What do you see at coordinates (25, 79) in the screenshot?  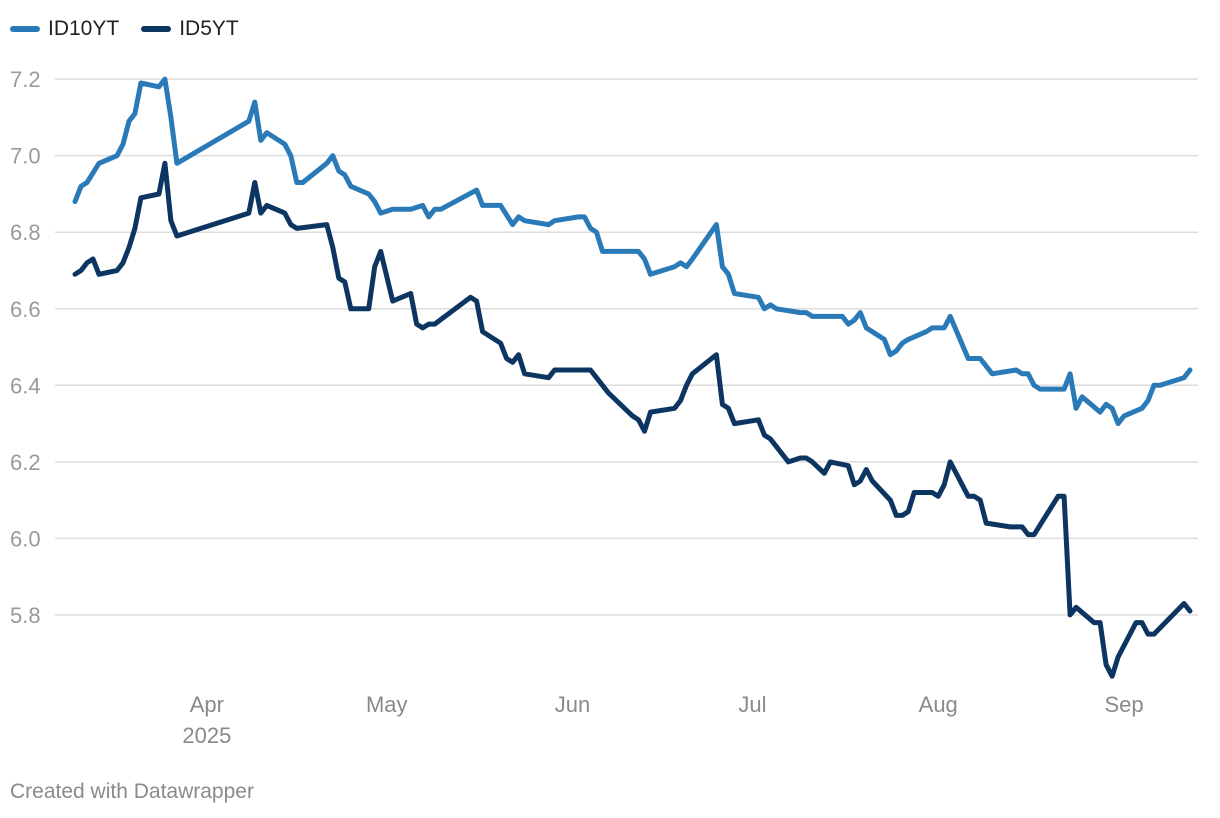 I see `y-tick-label-7-2: 7.2` at bounding box center [25, 79].